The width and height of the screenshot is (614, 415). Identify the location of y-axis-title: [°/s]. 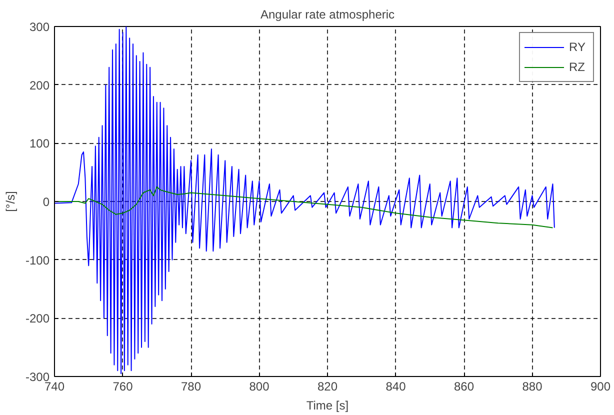
(10, 201).